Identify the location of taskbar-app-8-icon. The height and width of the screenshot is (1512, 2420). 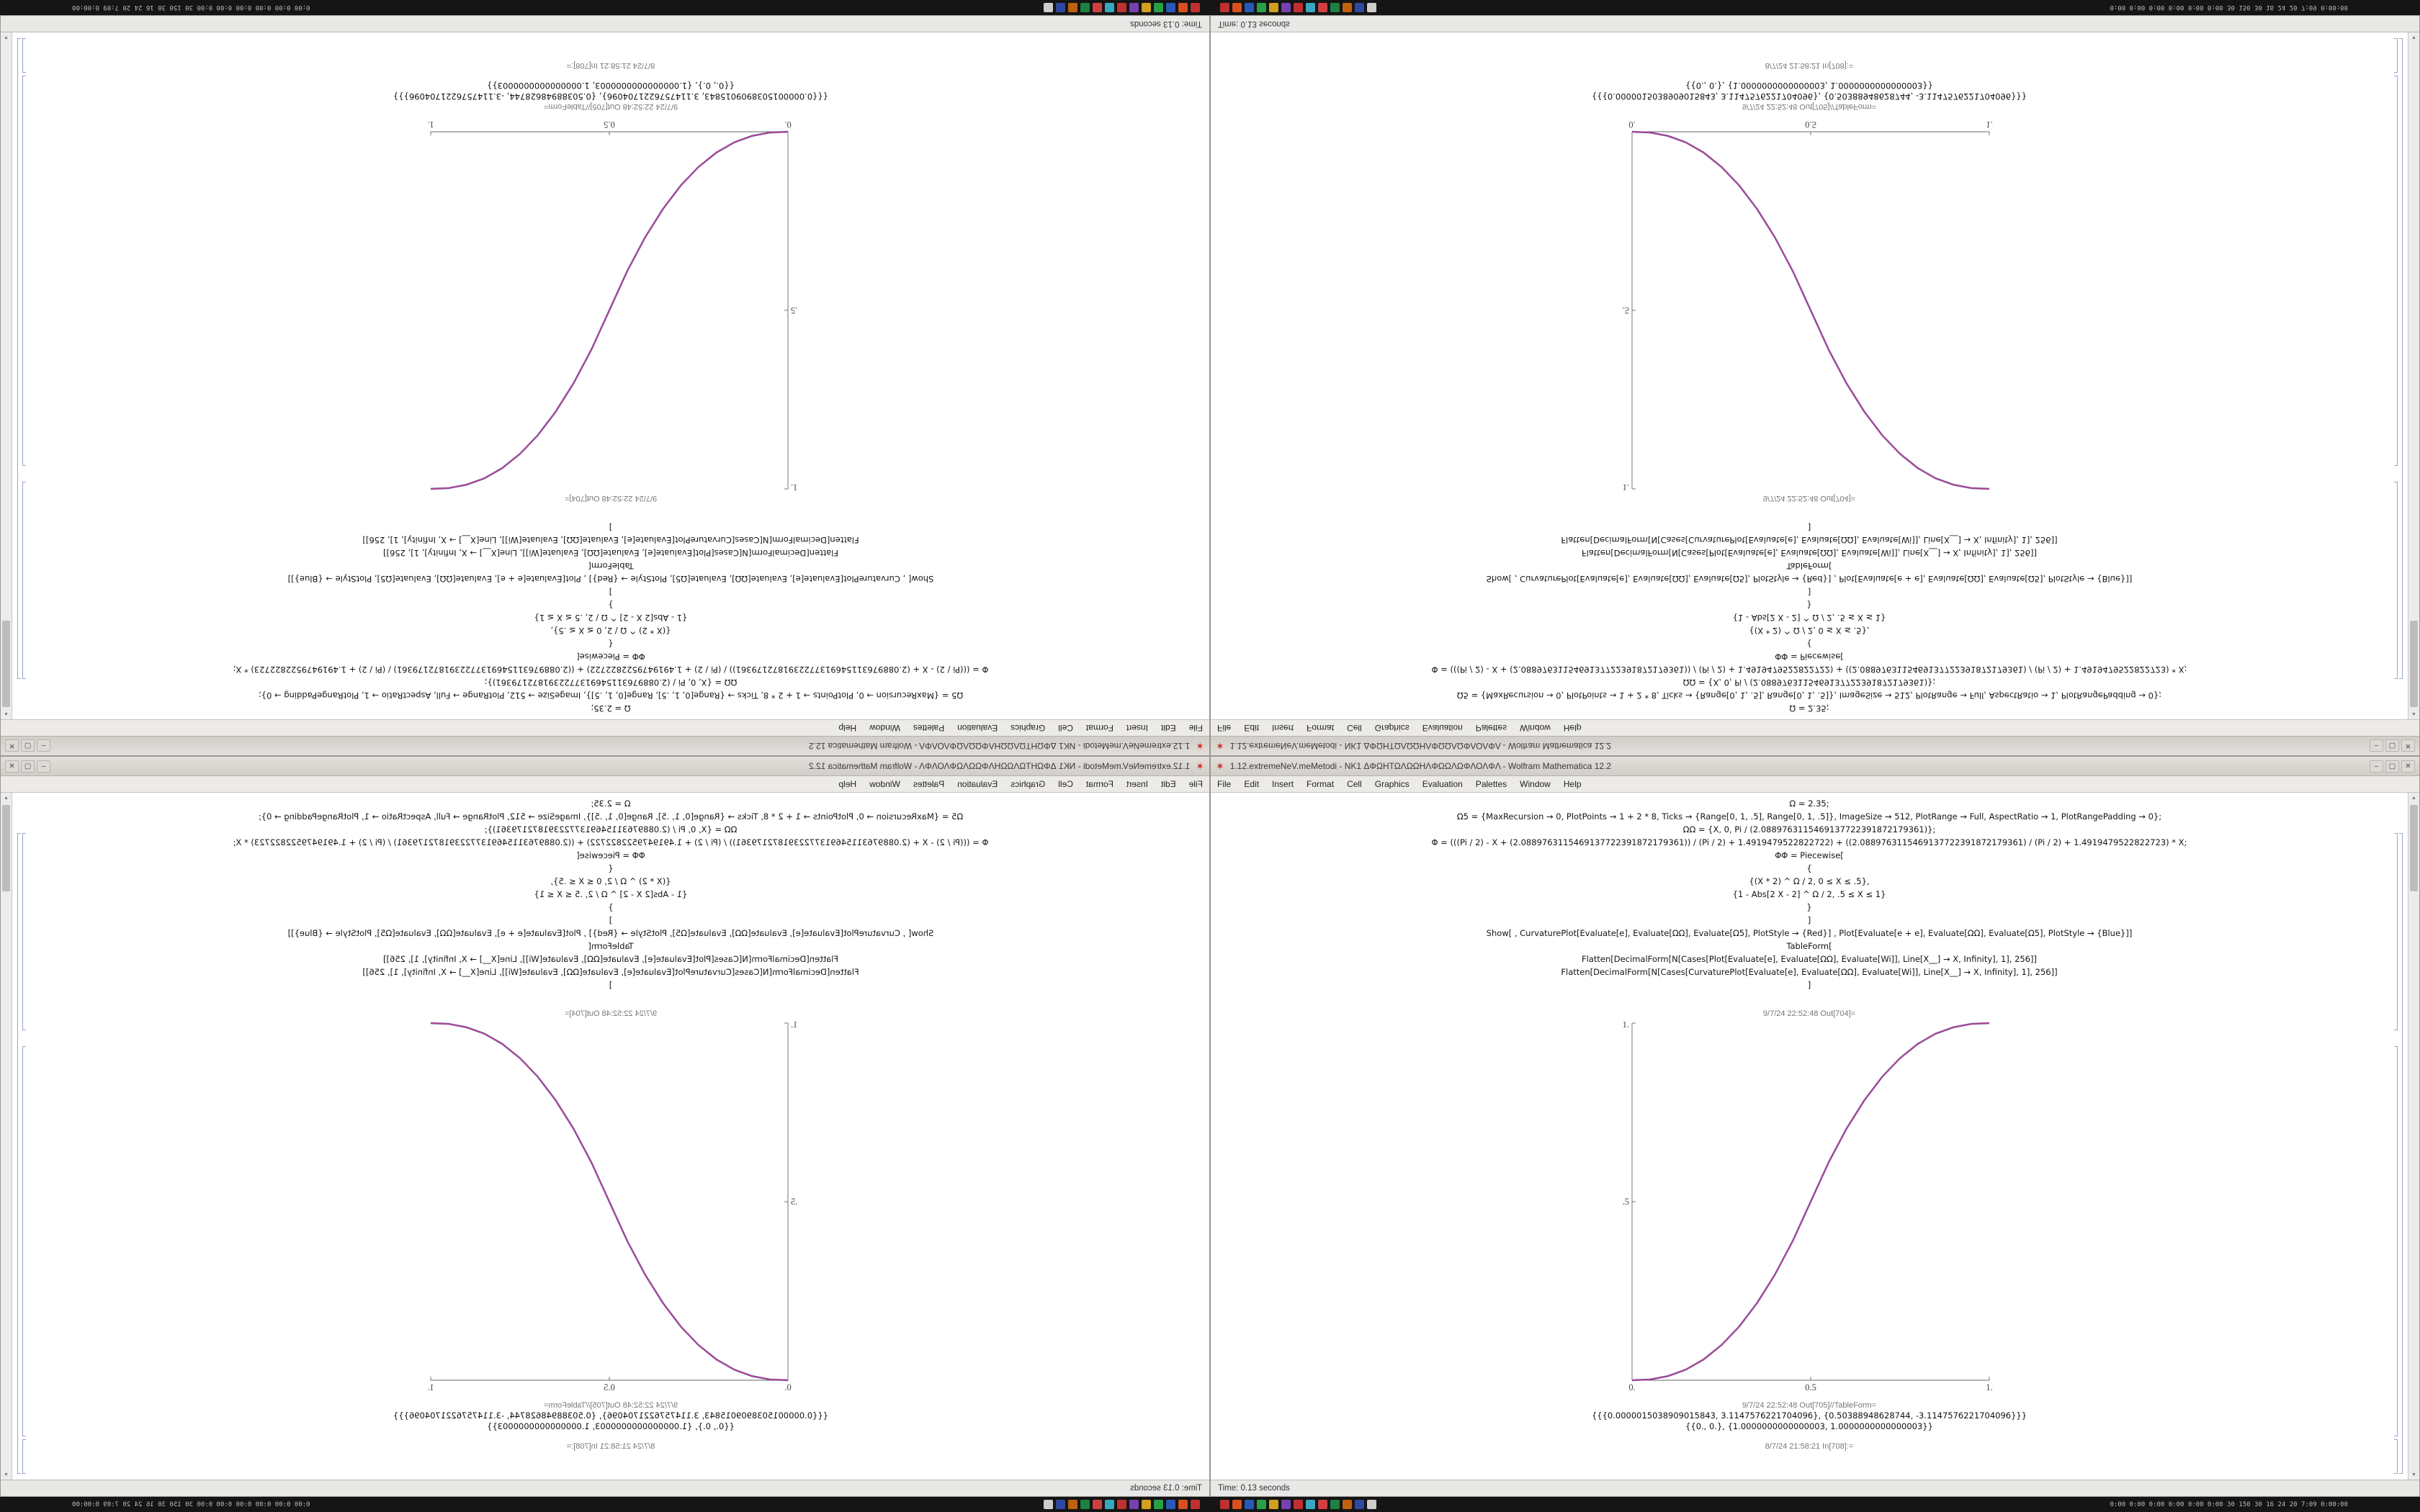
(1109, 1504).